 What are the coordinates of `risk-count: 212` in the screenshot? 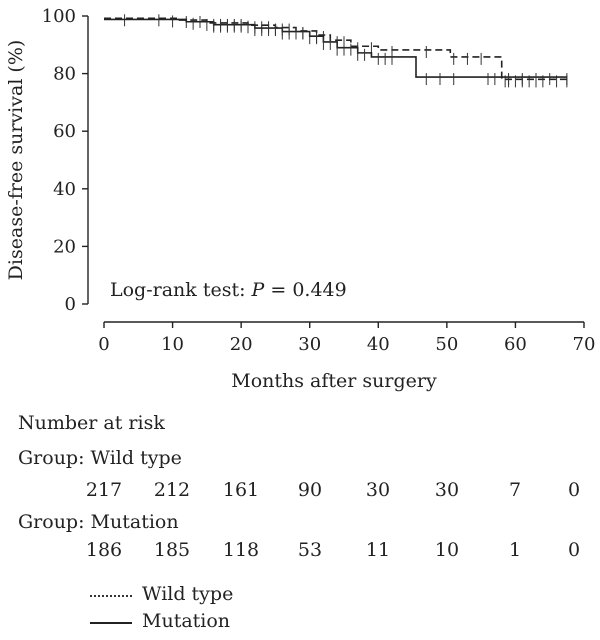 It's located at (172, 490).